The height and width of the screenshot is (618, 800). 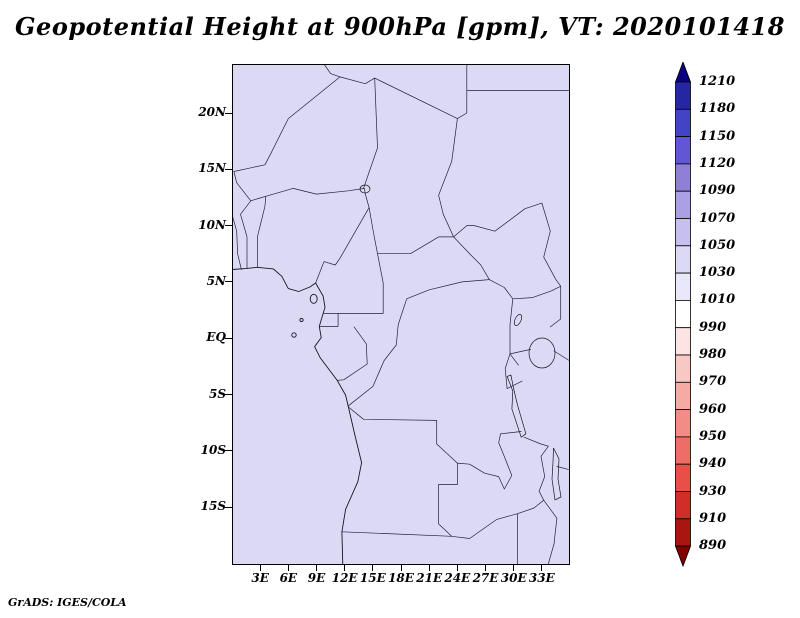 I want to click on colorbar-label: 1090, so click(x=717, y=191).